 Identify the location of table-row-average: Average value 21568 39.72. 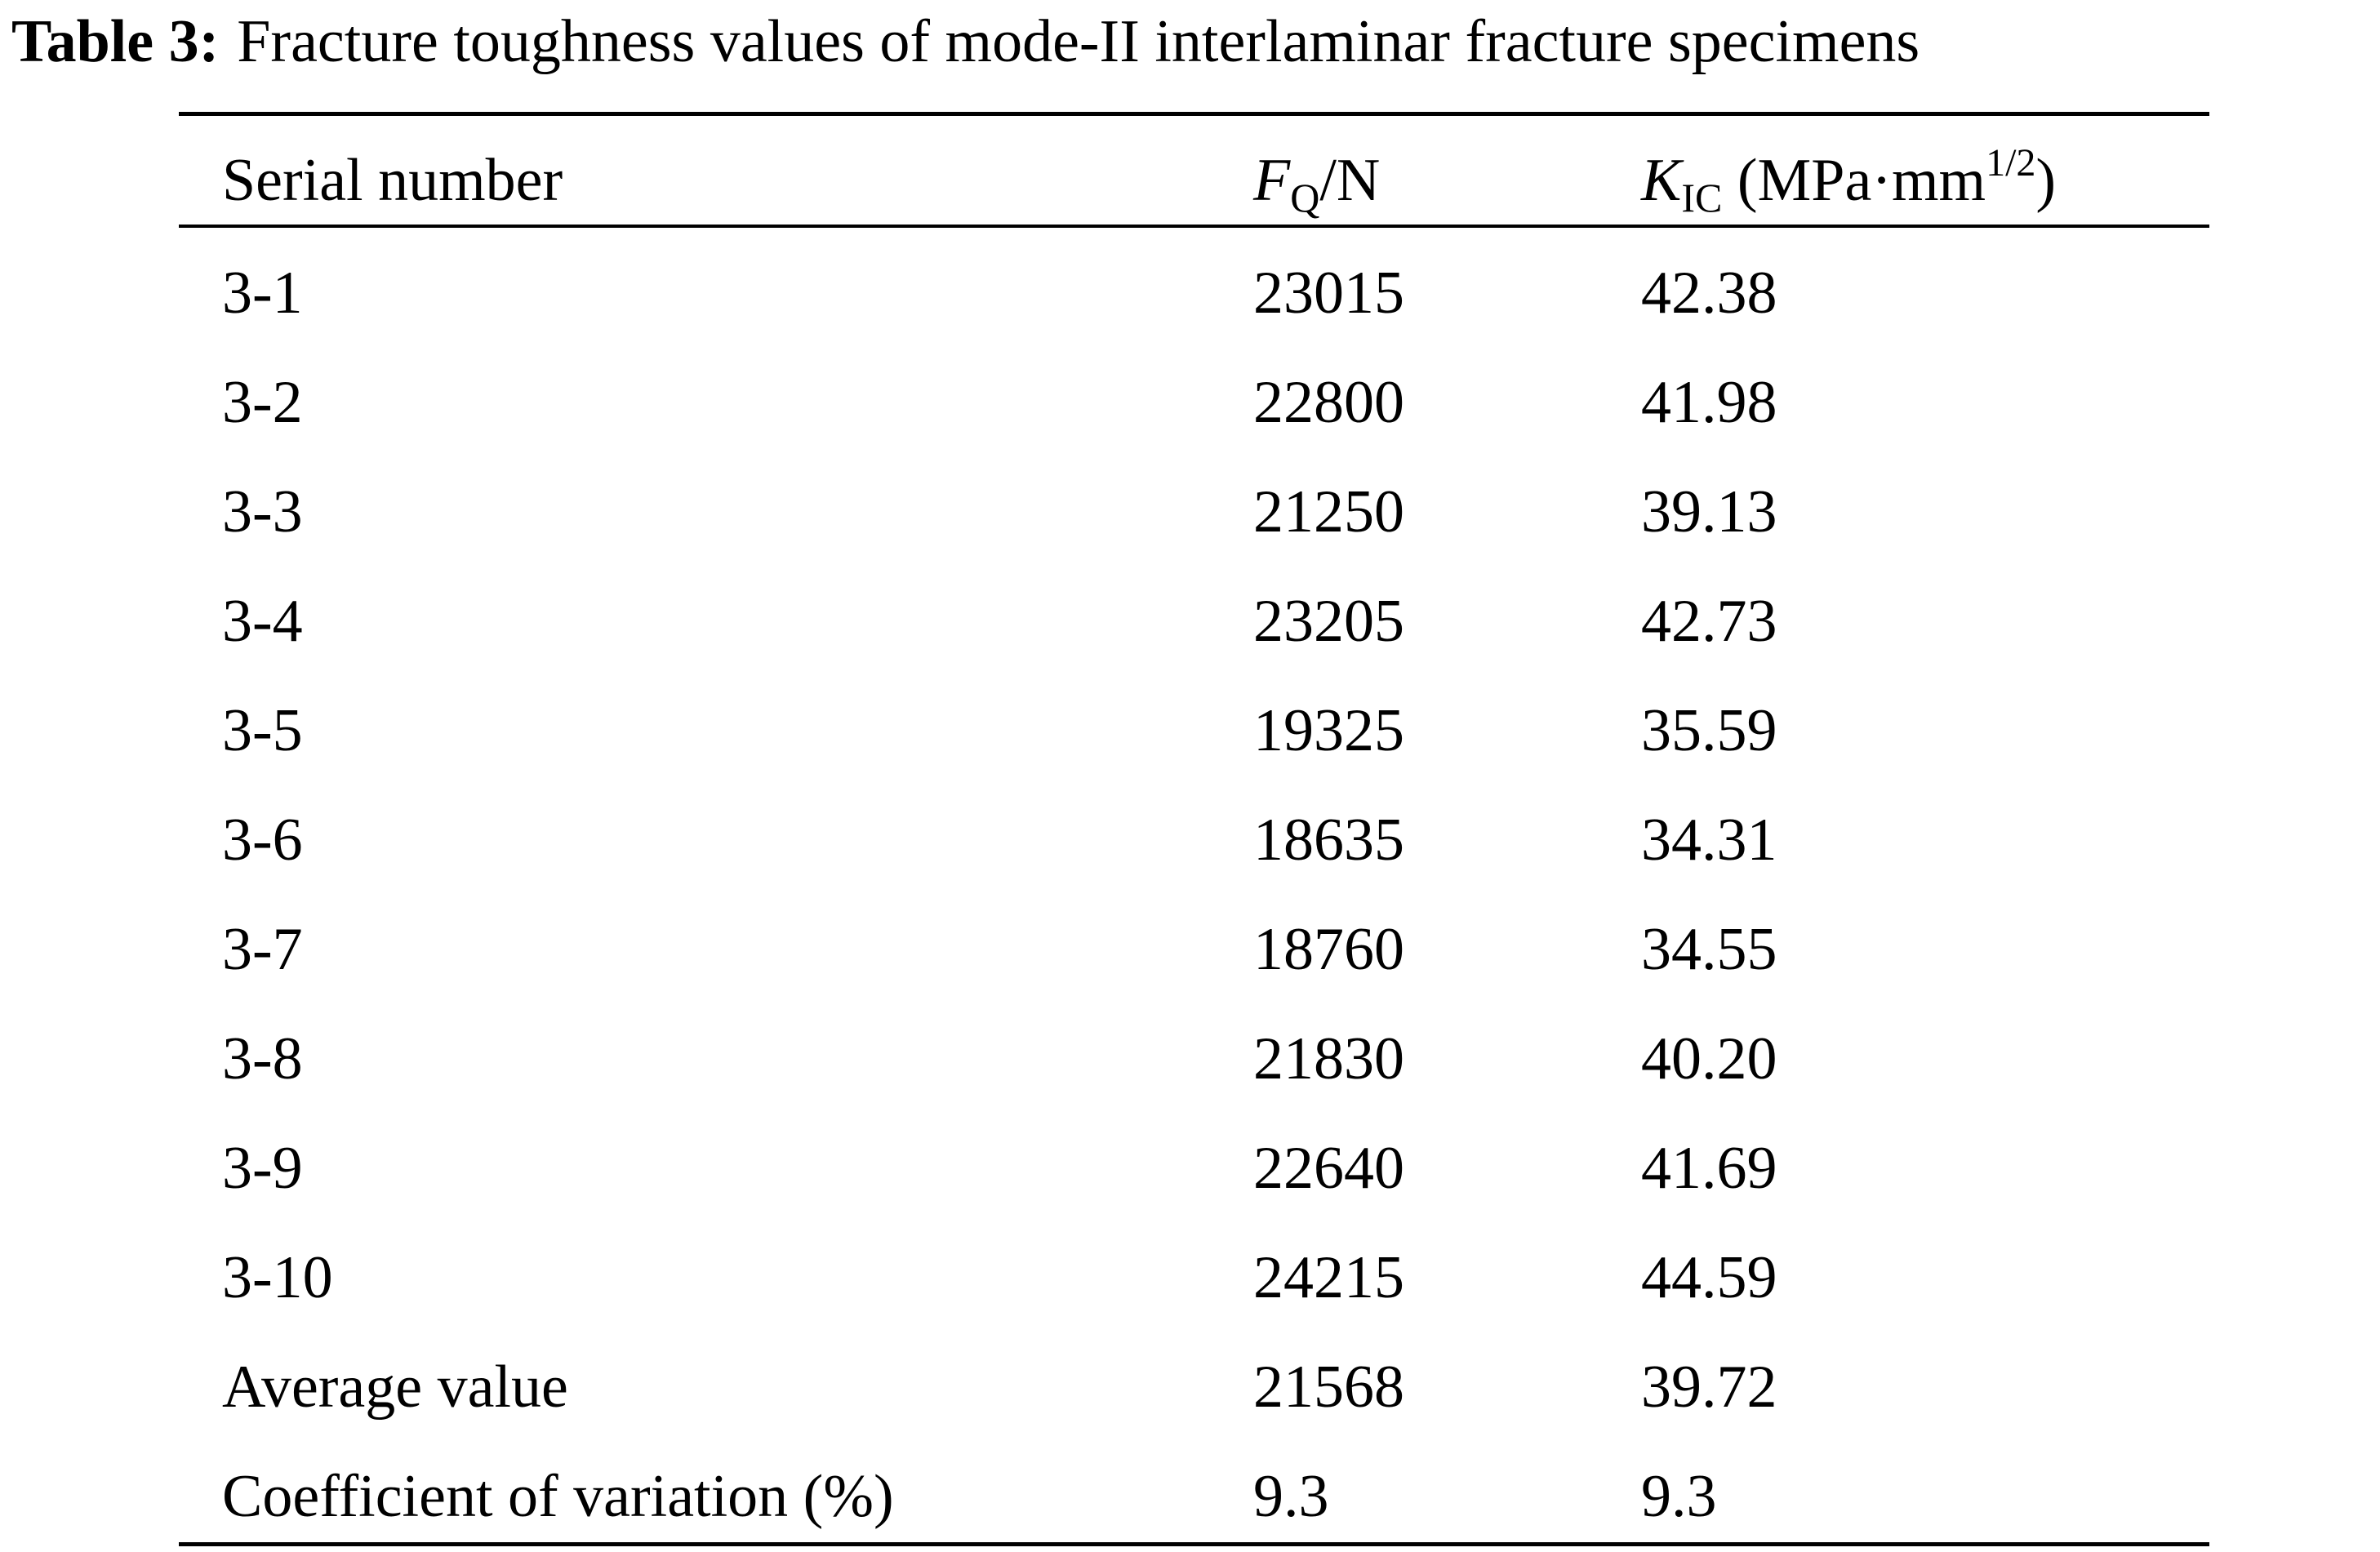
(1190, 1387).